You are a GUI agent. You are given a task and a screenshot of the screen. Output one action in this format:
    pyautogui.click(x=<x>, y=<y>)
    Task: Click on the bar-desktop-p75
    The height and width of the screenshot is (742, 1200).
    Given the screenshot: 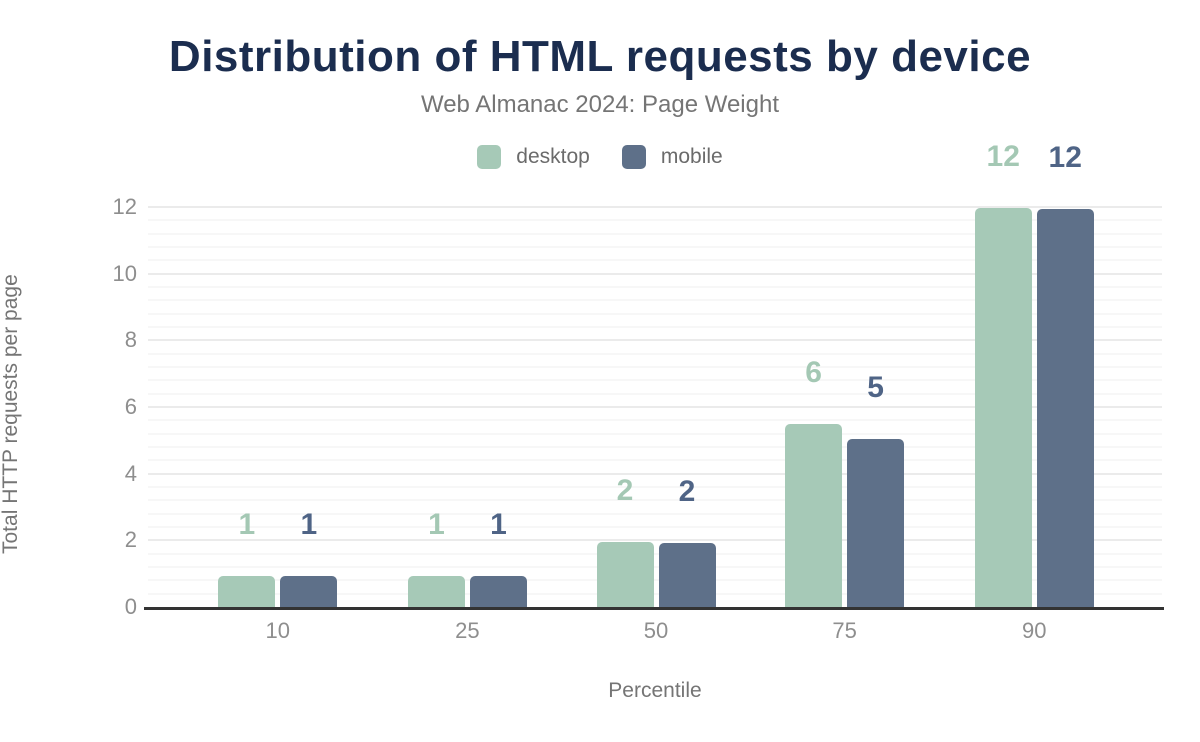 What is the action you would take?
    pyautogui.click(x=814, y=515)
    